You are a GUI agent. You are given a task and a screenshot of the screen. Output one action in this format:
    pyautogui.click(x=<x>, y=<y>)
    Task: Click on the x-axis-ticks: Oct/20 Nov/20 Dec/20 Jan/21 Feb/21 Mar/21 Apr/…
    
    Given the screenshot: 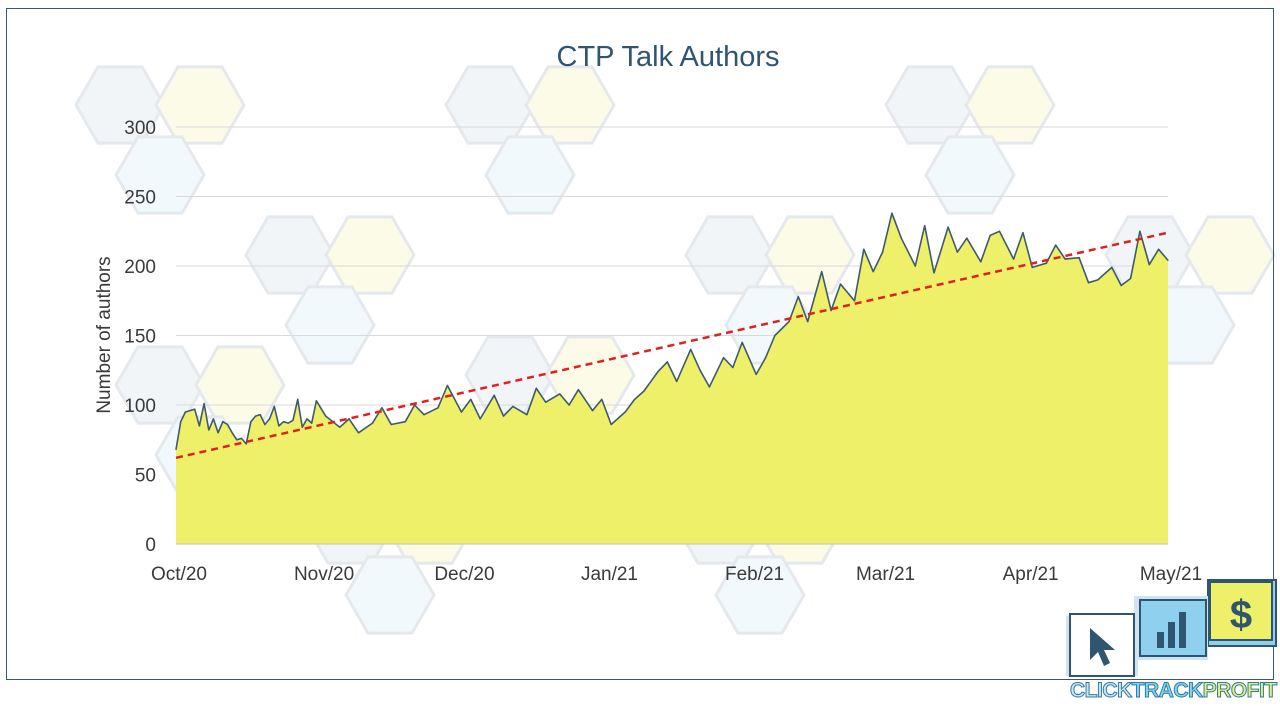 What is the action you would take?
    pyautogui.click(x=676, y=574)
    